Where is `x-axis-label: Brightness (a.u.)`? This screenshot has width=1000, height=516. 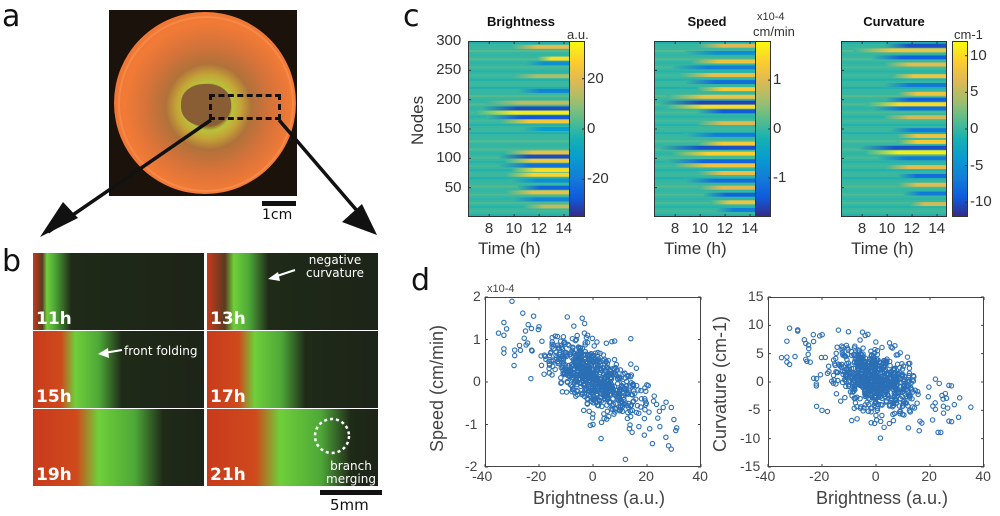
x-axis-label: Brightness (a.u.) is located at coordinates (882, 498).